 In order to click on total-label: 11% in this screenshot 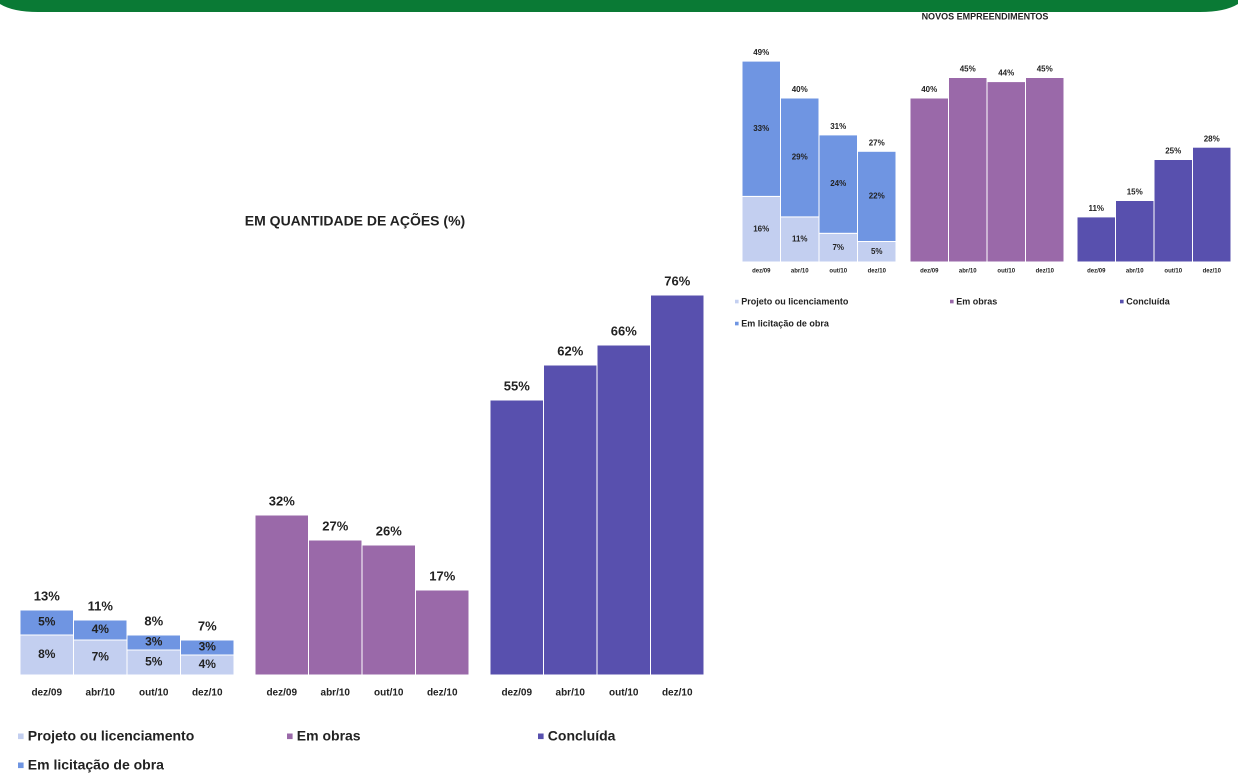, I will do `click(101, 605)`.